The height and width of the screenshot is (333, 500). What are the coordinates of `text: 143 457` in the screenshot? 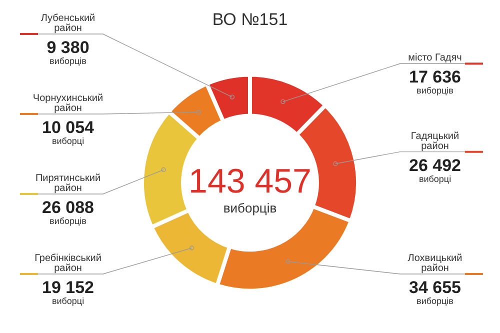 It's located at (250, 181).